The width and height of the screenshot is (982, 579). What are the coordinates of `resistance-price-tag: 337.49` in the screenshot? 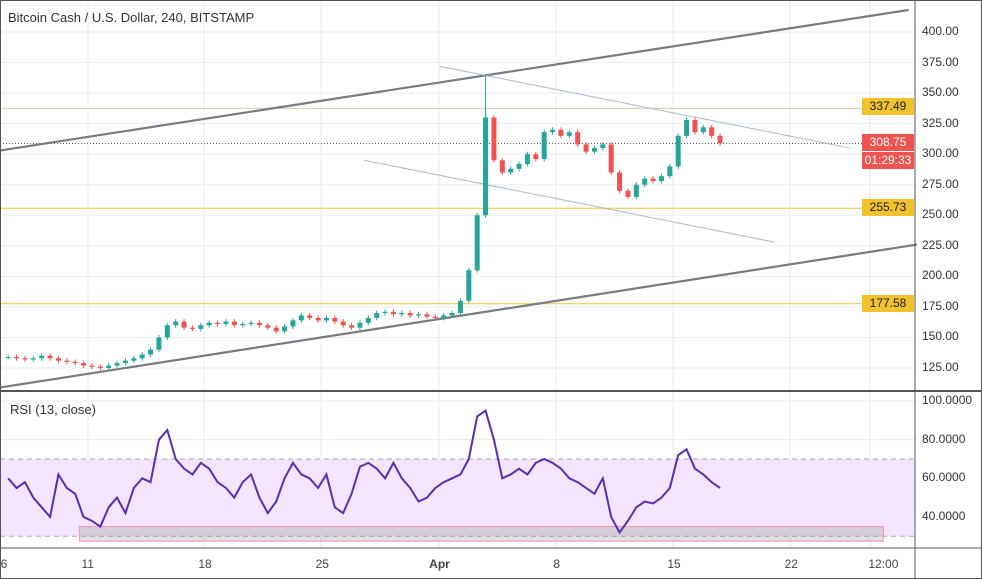 It's located at (888, 106).